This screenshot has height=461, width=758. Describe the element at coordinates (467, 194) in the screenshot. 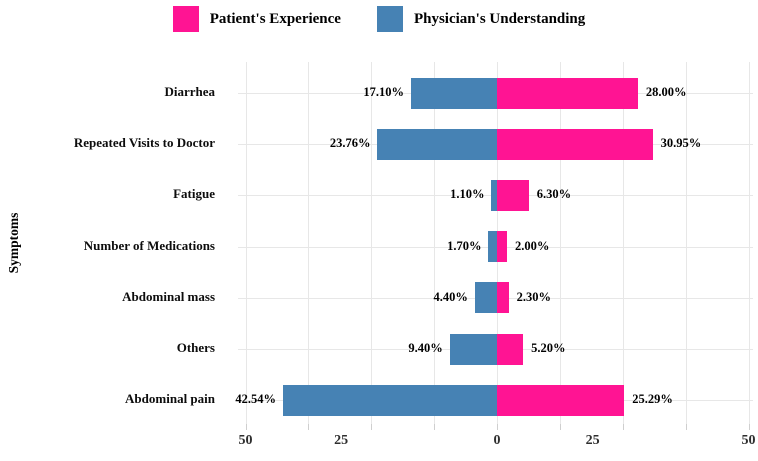

I see `value-label-left: 1.10%` at that location.